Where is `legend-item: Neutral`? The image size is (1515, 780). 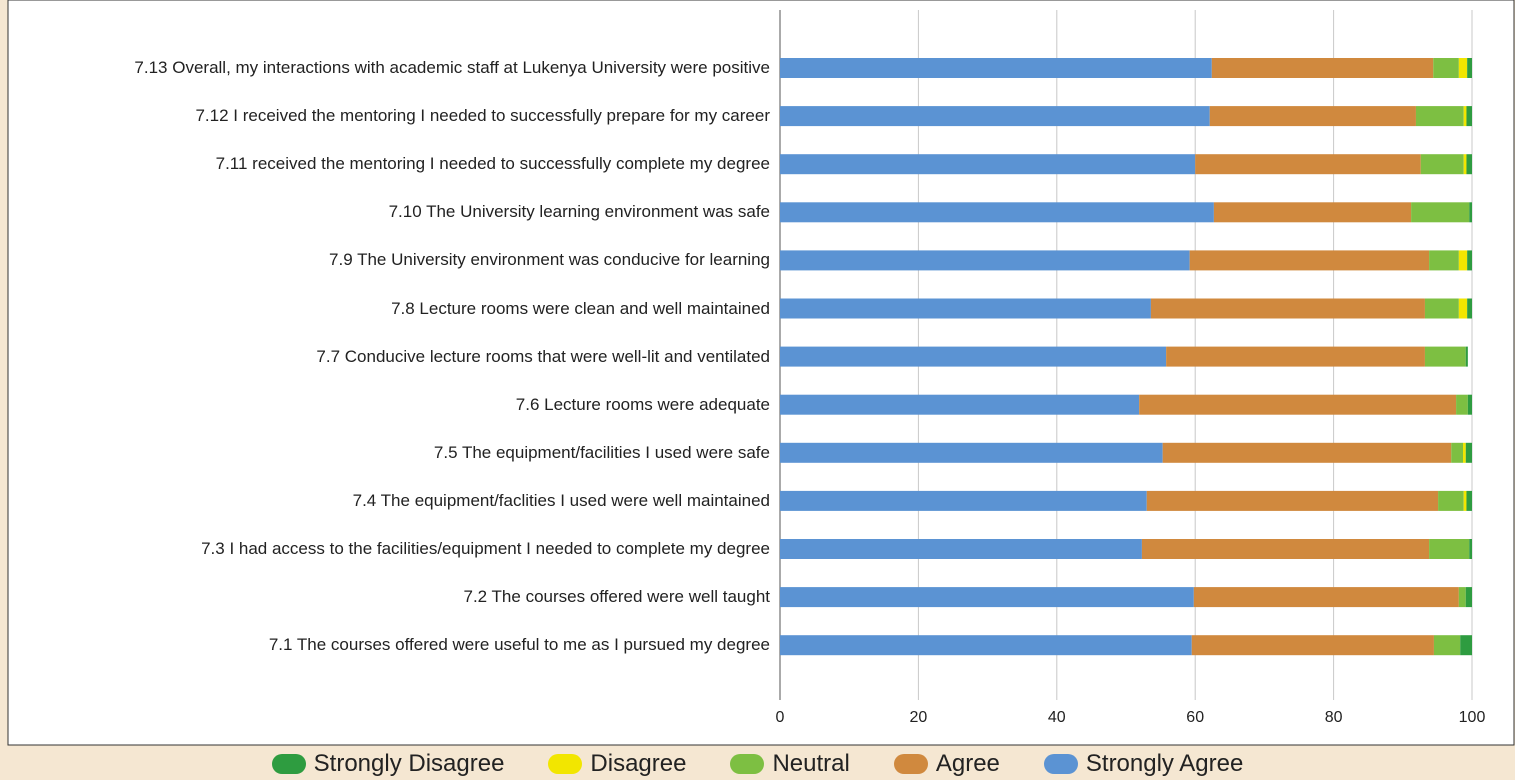 legend-item: Neutral is located at coordinates (790, 763).